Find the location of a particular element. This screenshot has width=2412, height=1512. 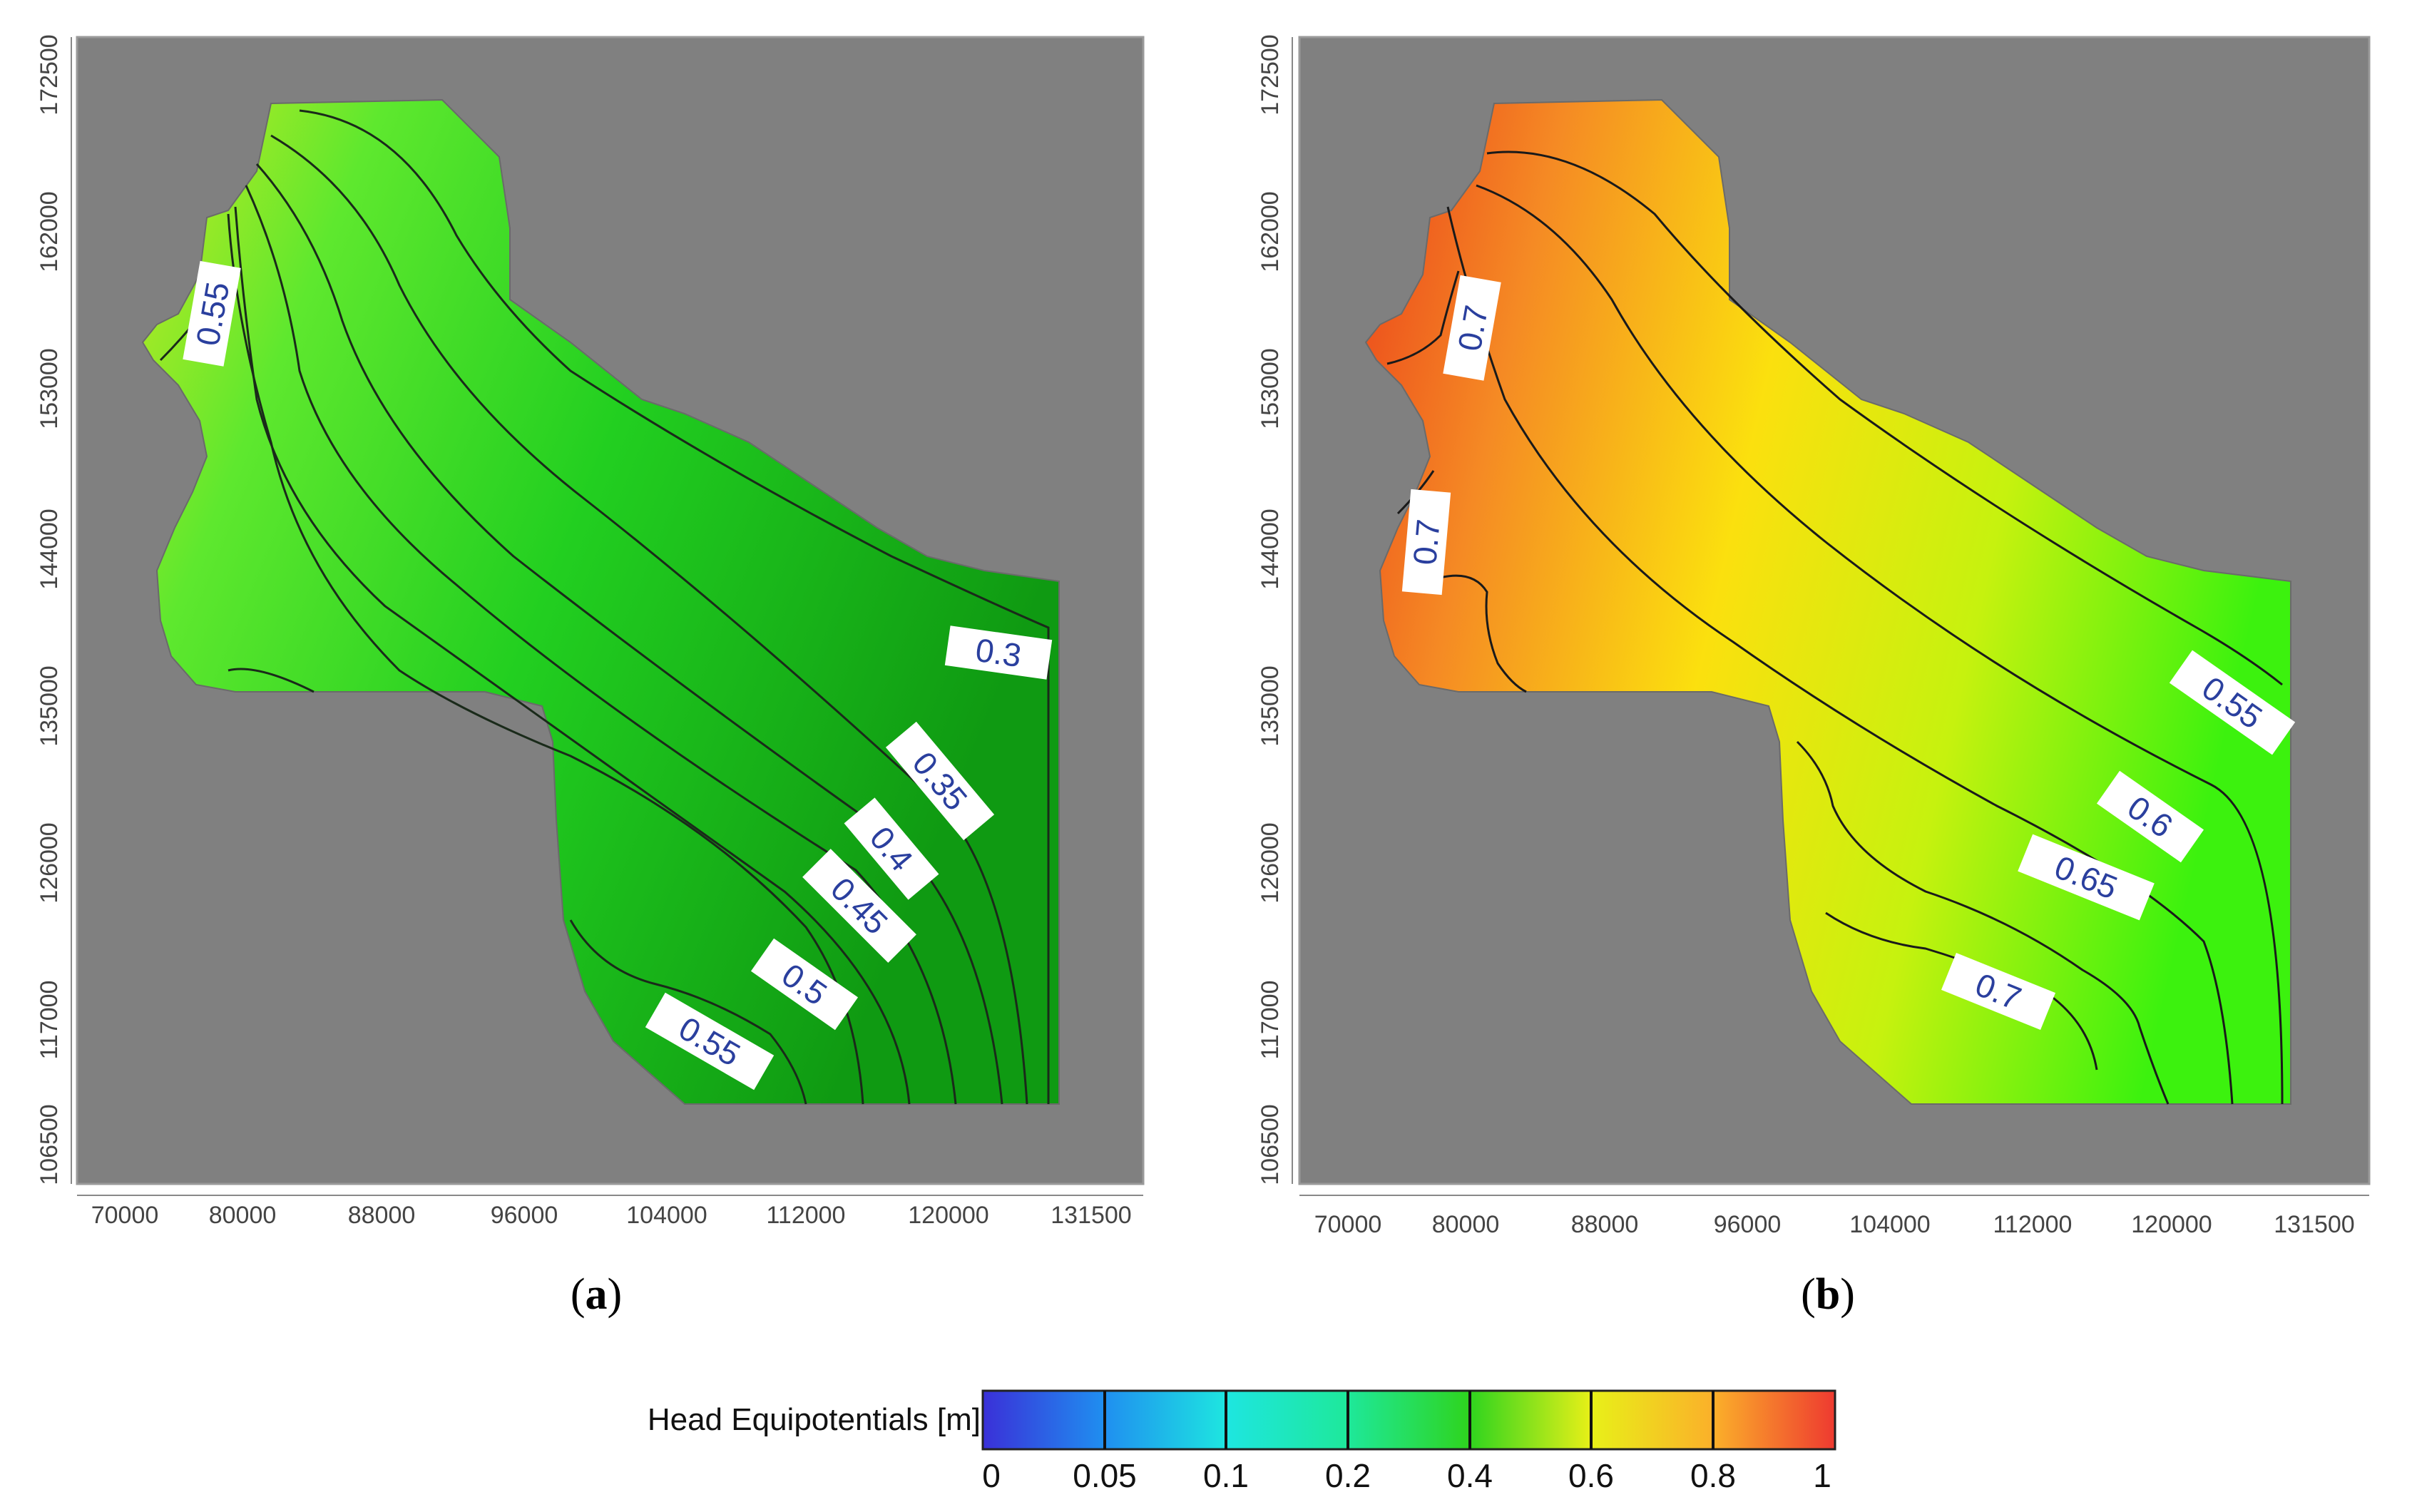

contour-label: 0.6 is located at coordinates (2150, 816).